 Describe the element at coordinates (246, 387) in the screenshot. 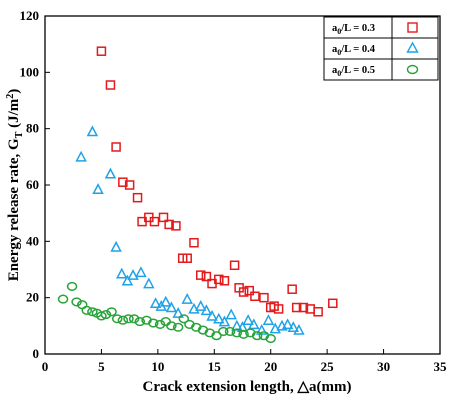

I see `x-axis-title: Crack extension length, △a(mm)` at that location.